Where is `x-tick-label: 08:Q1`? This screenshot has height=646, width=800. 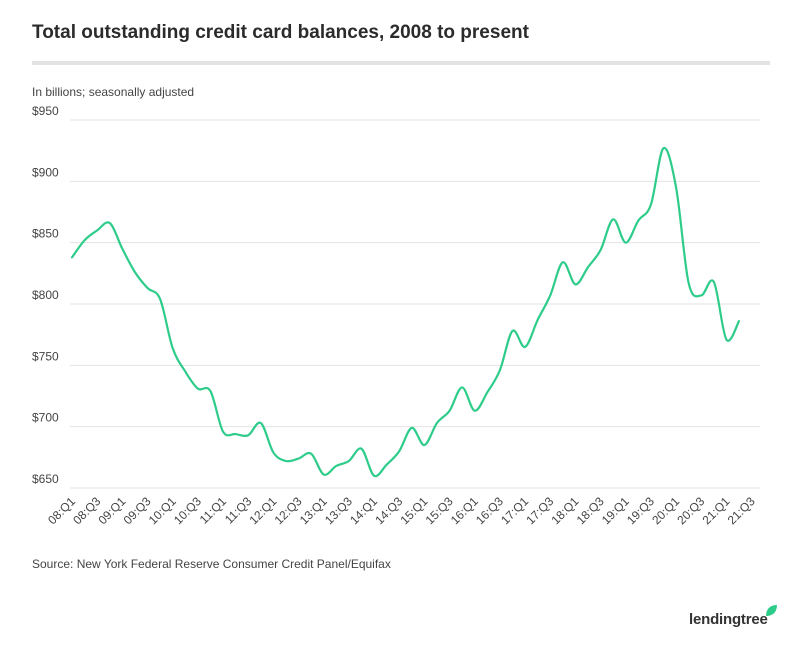 x-tick-label: 08:Q1 is located at coordinates (61, 510).